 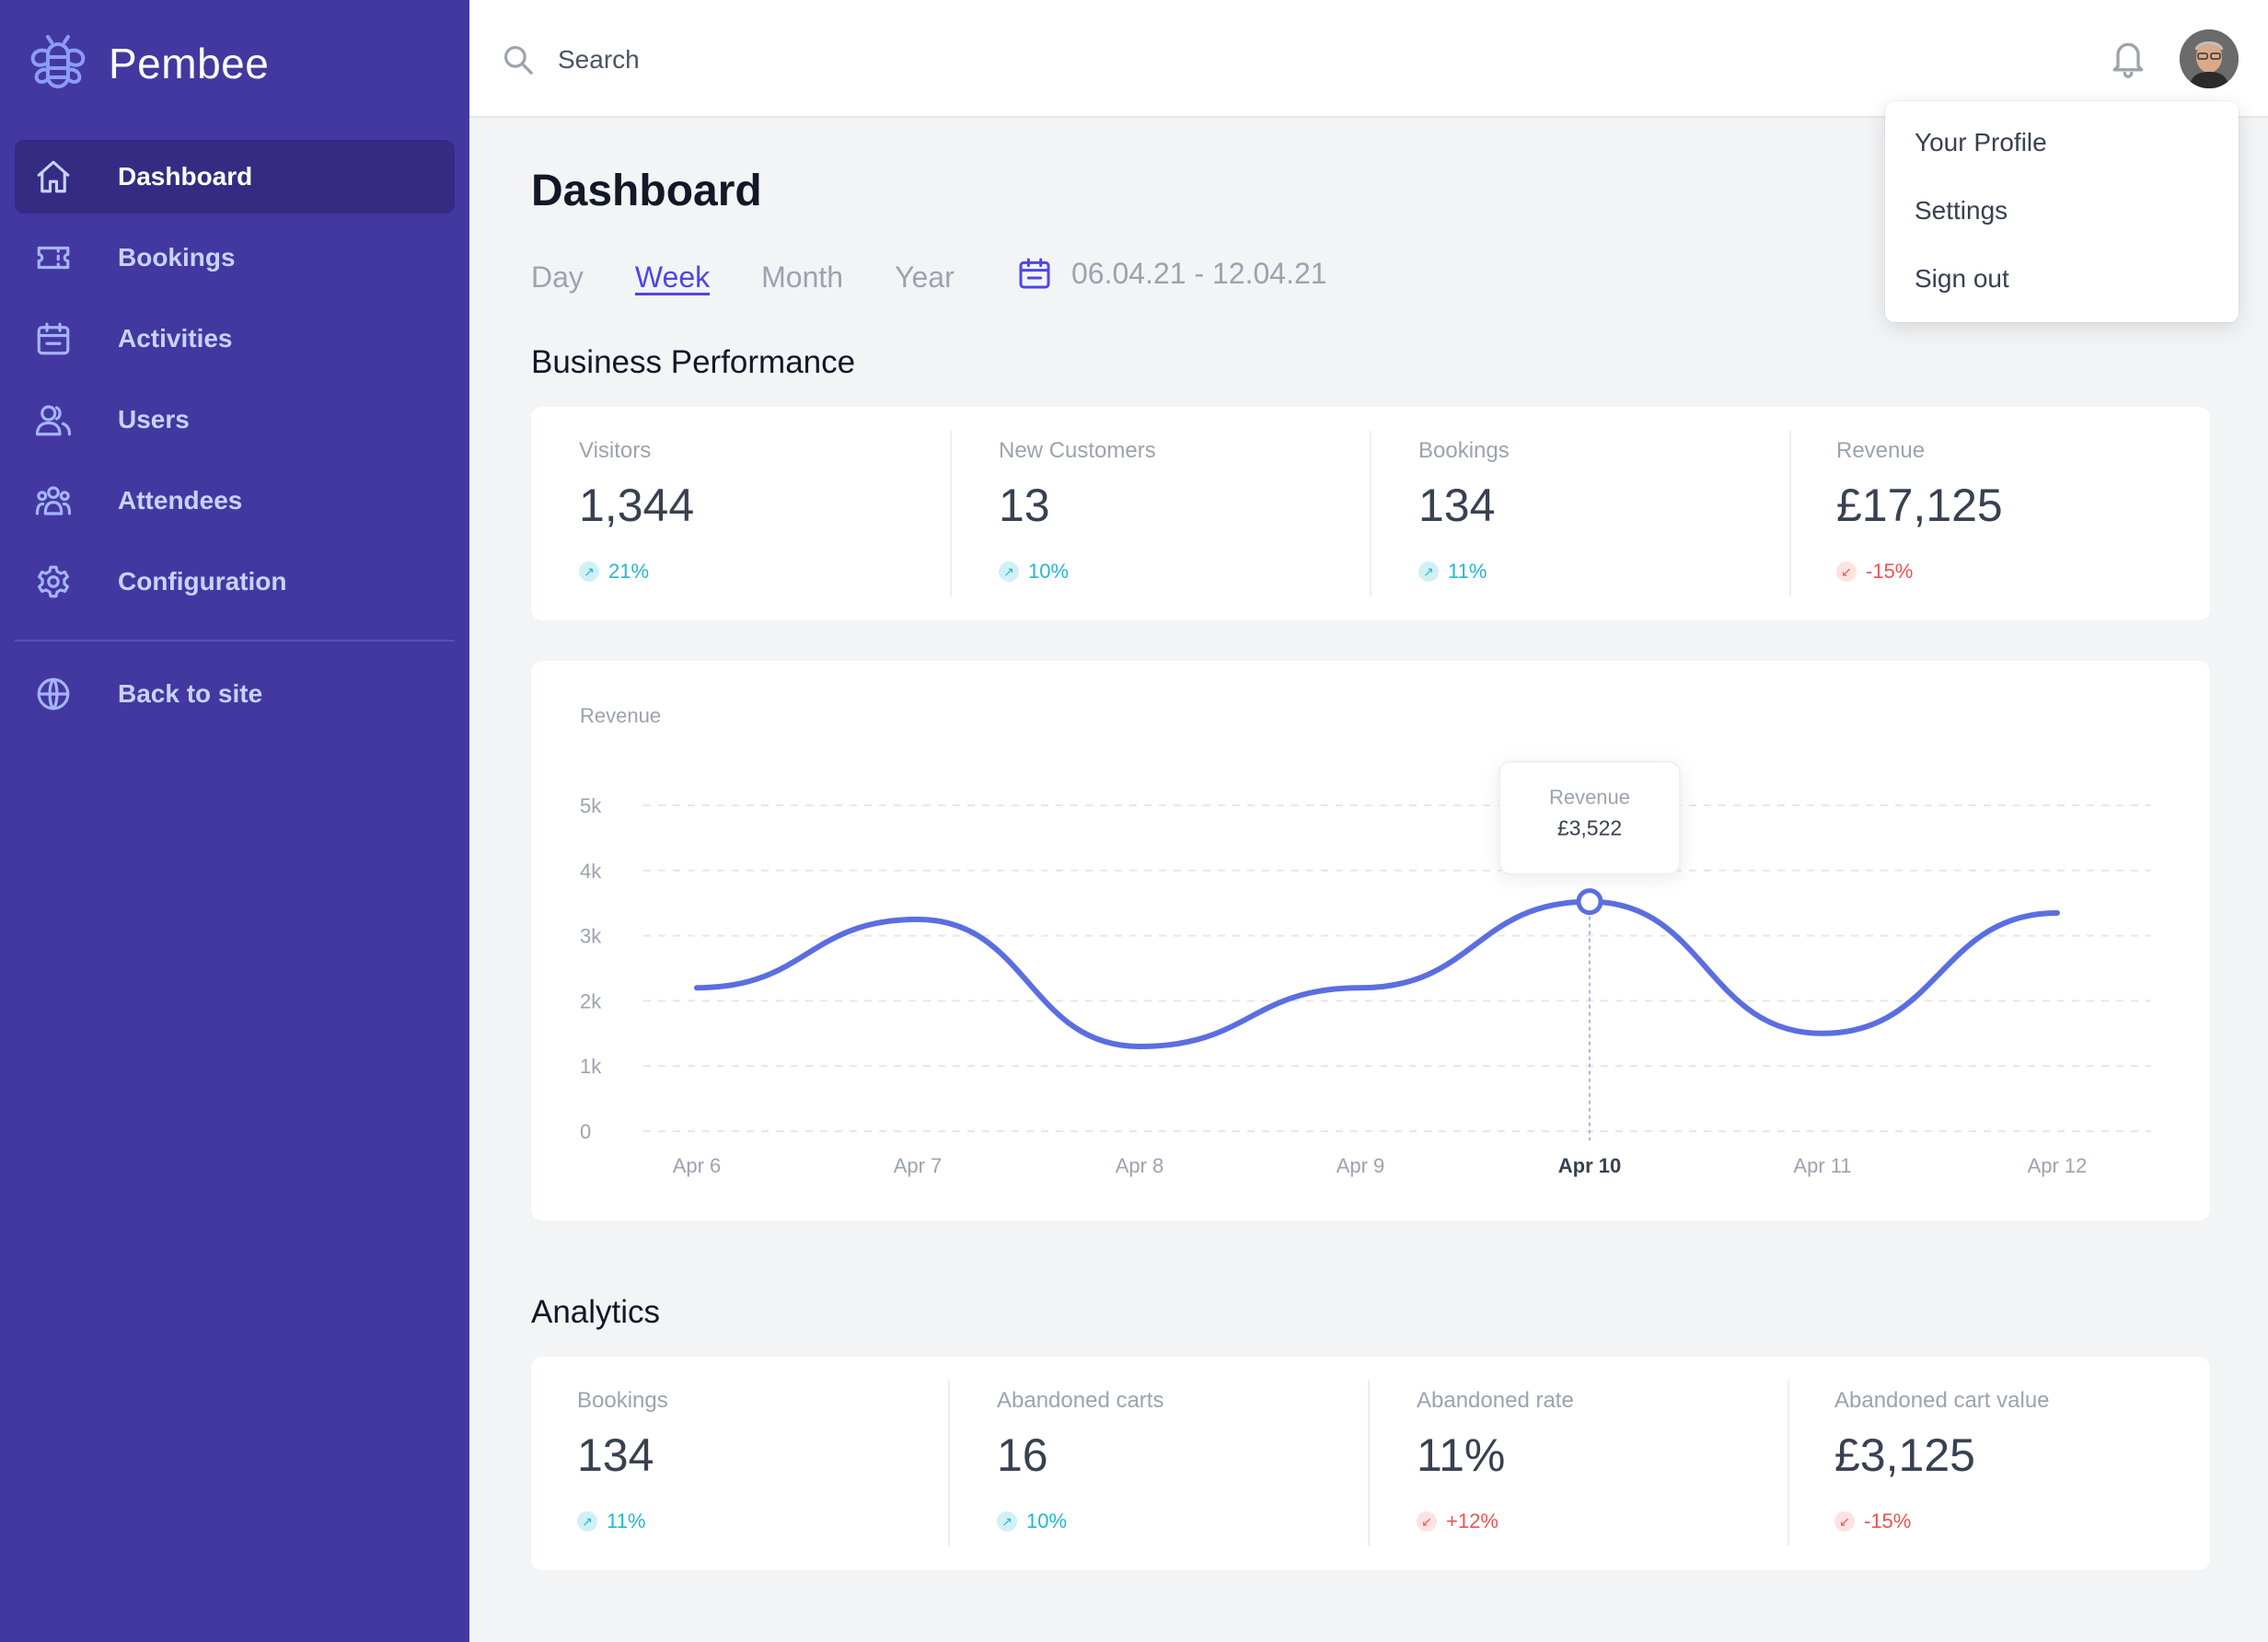 What do you see at coordinates (620, 715) in the screenshot?
I see `chart-title: Revenue` at bounding box center [620, 715].